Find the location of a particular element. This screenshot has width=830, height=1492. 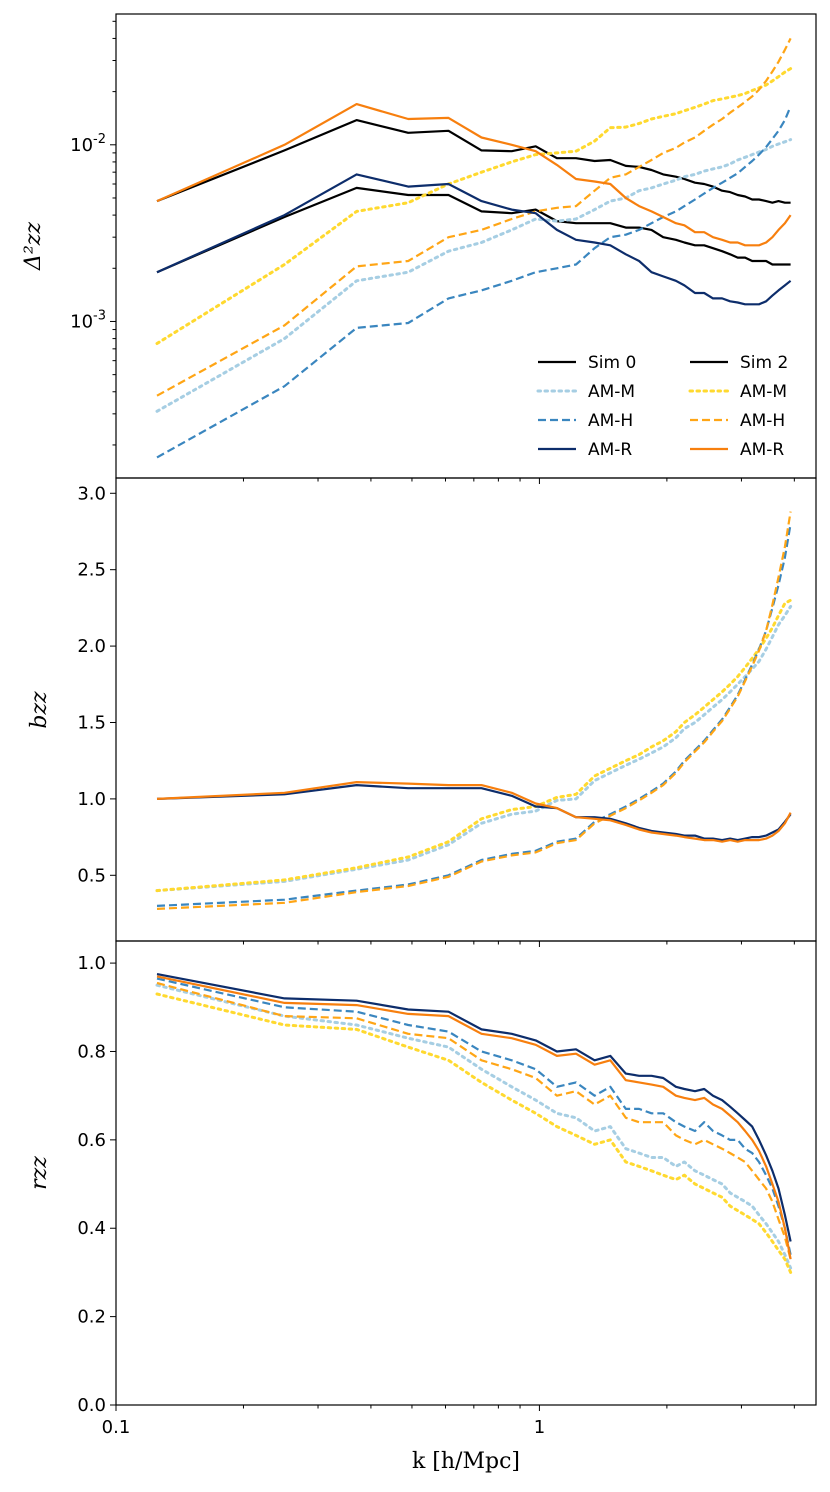

y-tick-label: 2.5 is located at coordinates (91, 570).